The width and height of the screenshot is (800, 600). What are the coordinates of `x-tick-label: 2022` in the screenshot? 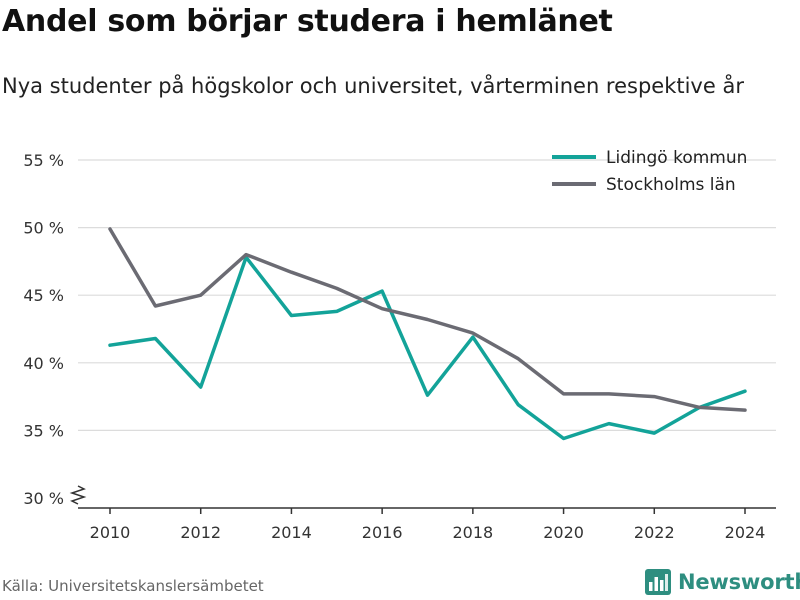 It's located at (654, 532).